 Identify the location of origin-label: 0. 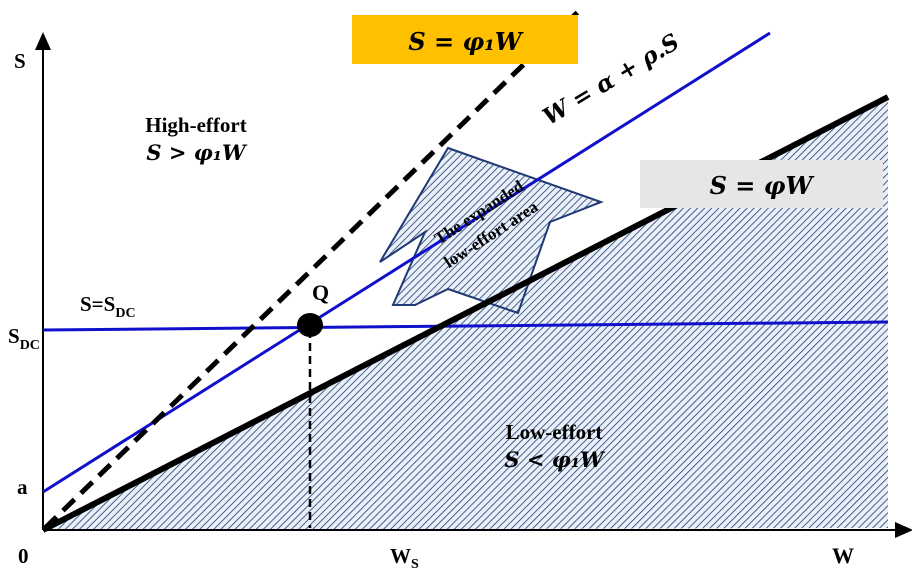
(23, 556).